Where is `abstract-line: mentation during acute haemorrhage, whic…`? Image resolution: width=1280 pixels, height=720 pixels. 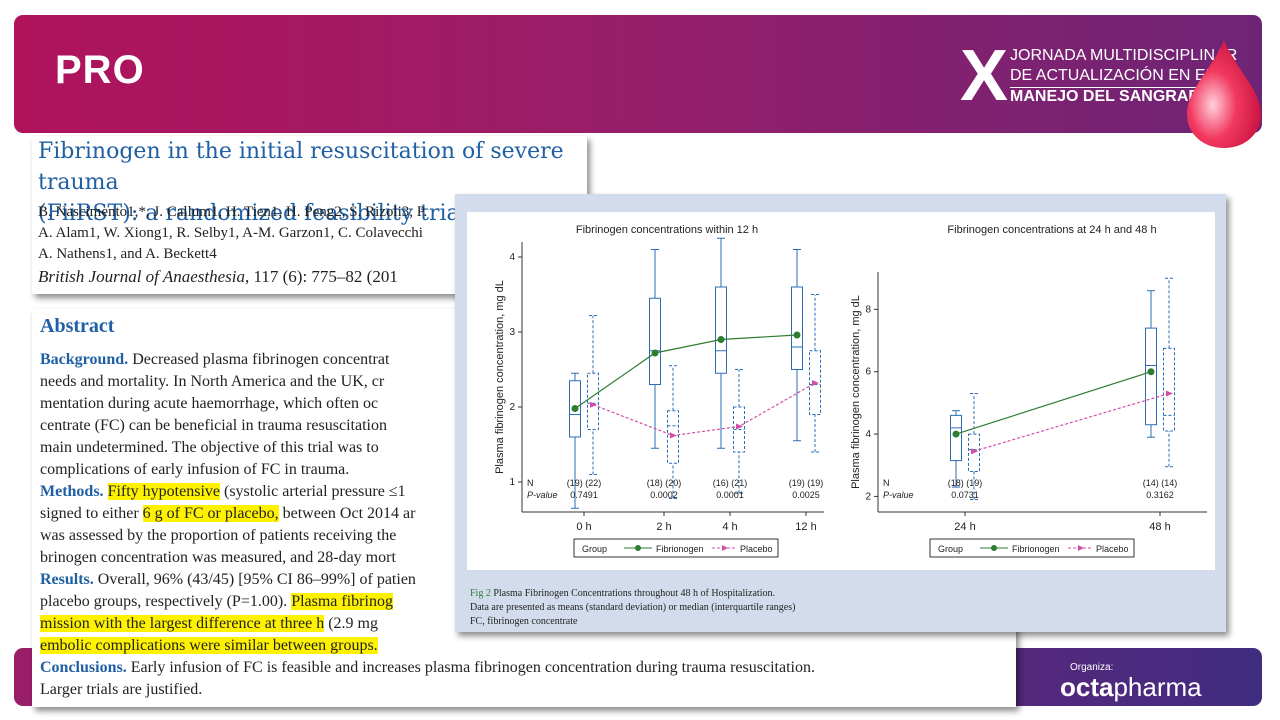
abstract-line: mentation during acute haemorrhage, whic… is located at coordinates (209, 403).